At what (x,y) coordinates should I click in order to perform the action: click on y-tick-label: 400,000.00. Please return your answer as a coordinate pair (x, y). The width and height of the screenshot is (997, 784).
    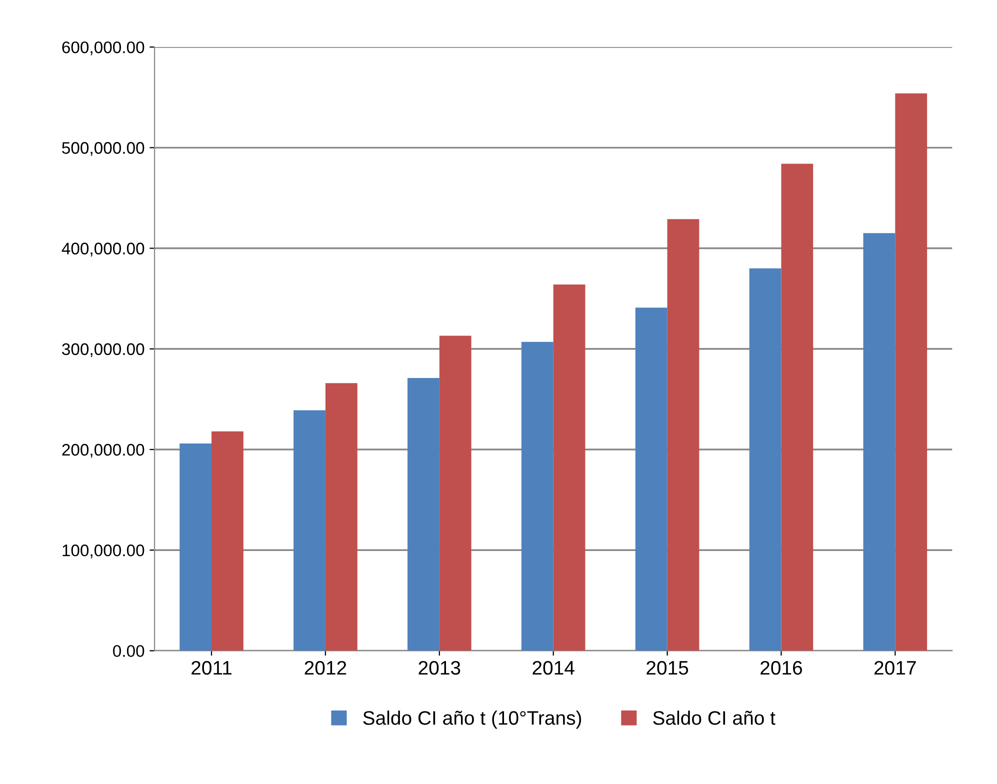
    Looking at the image, I should click on (103, 249).